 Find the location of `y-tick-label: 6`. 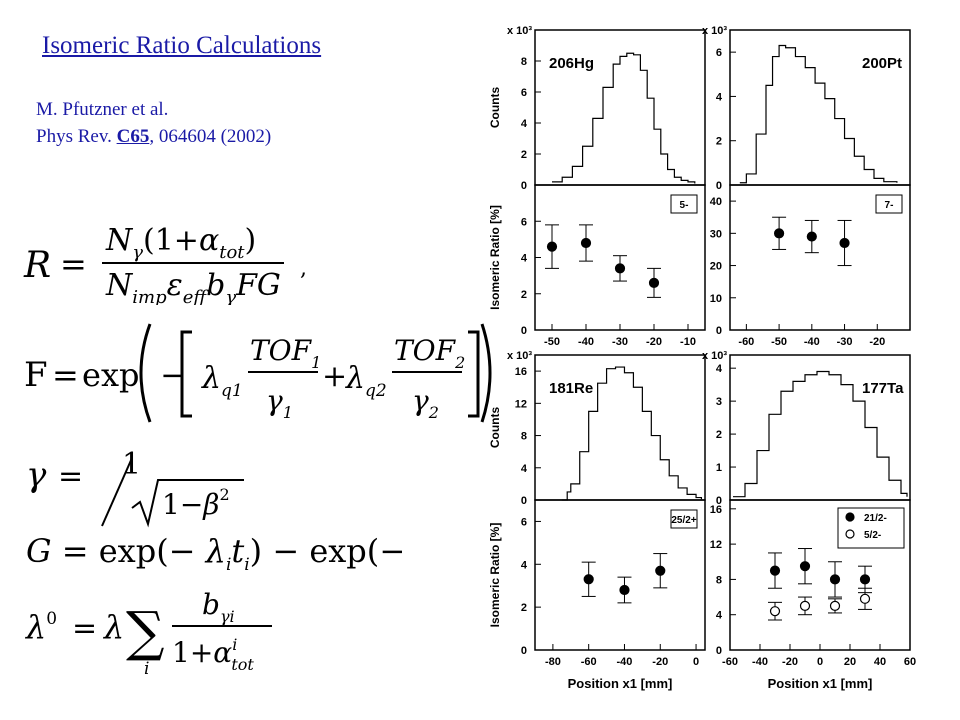

y-tick-label: 6 is located at coordinates (524, 93).